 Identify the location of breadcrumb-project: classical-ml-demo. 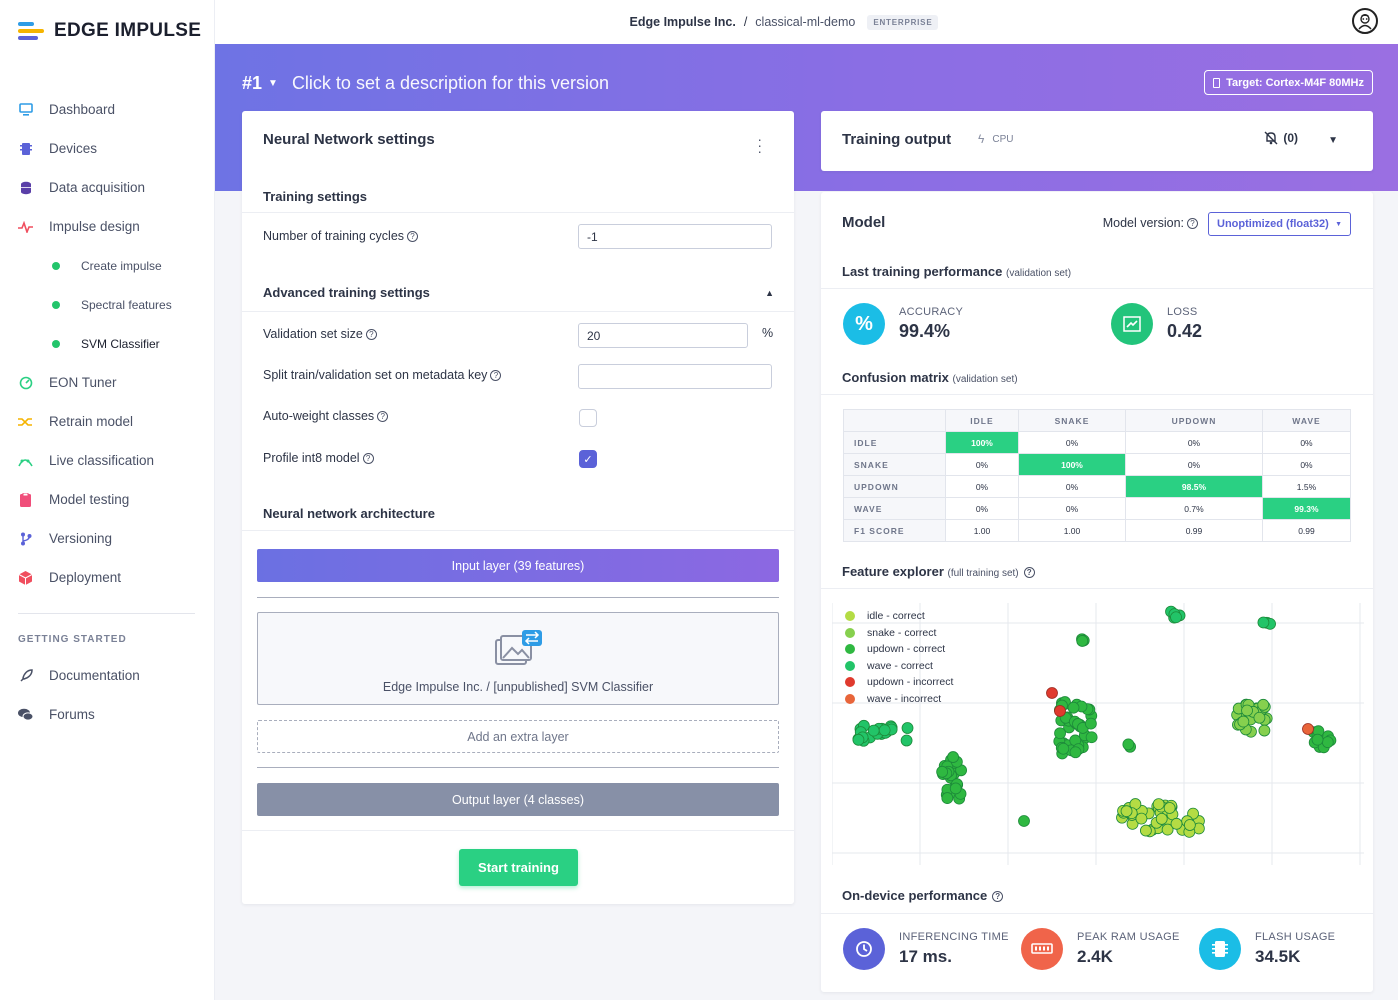
(805, 22).